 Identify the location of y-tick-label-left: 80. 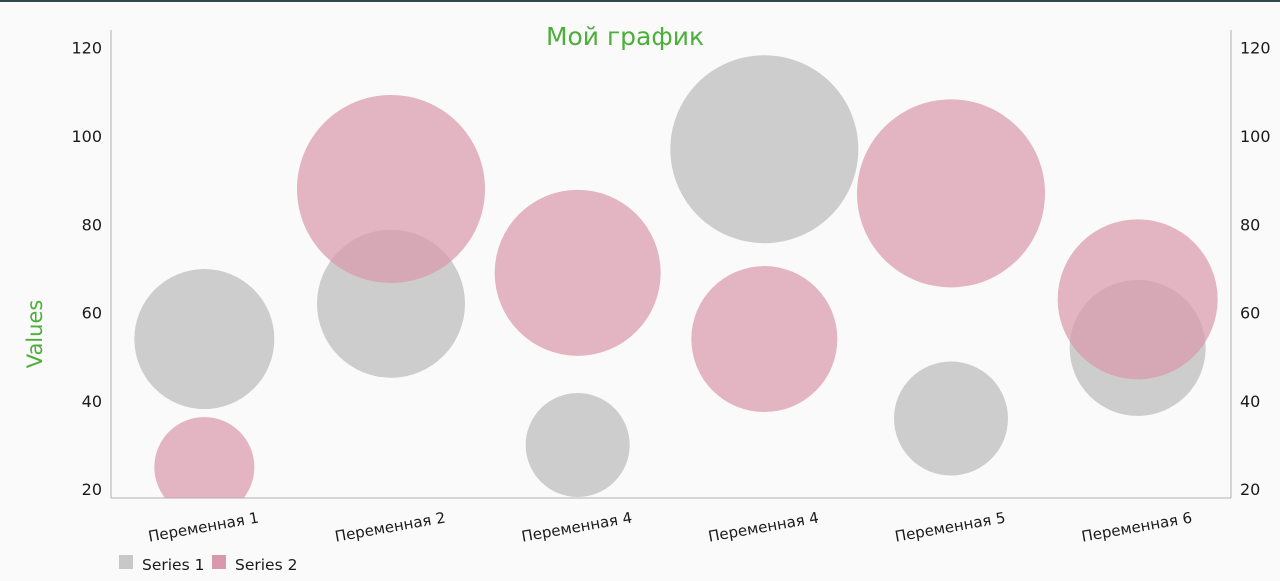
(92, 224).